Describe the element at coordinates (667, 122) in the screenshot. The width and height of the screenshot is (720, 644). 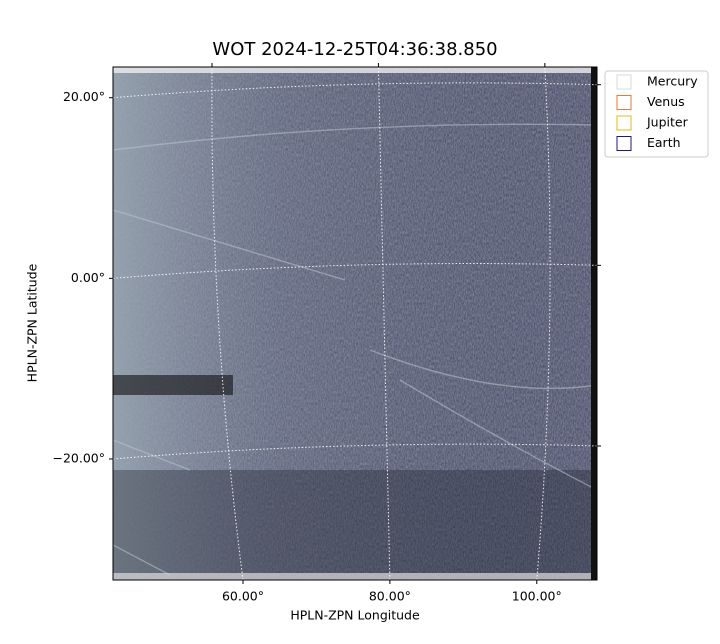
I see `legend-label: Jupiter` at that location.